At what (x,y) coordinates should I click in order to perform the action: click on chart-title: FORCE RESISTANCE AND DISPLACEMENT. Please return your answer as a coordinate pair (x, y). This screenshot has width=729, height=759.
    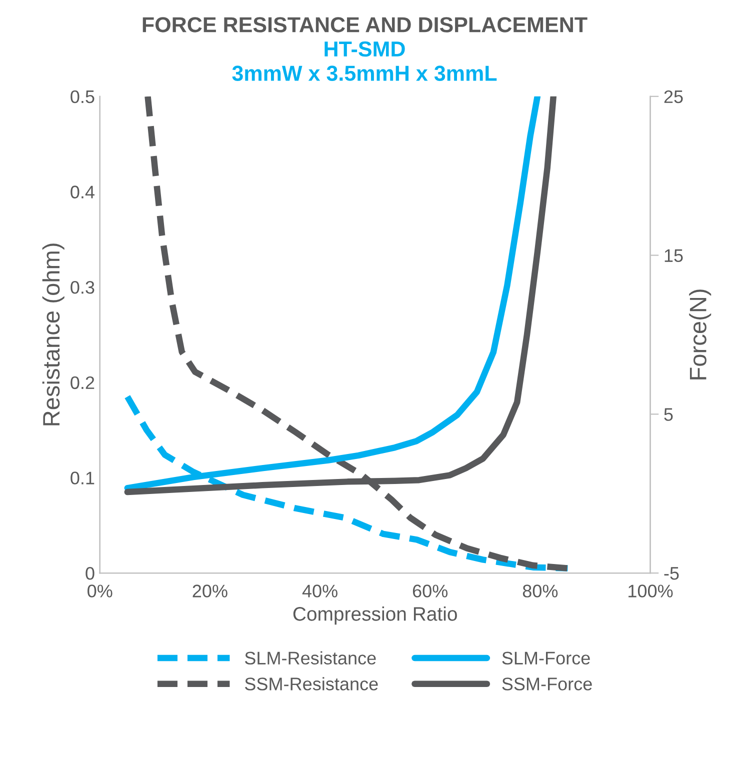
    Looking at the image, I should click on (365, 24).